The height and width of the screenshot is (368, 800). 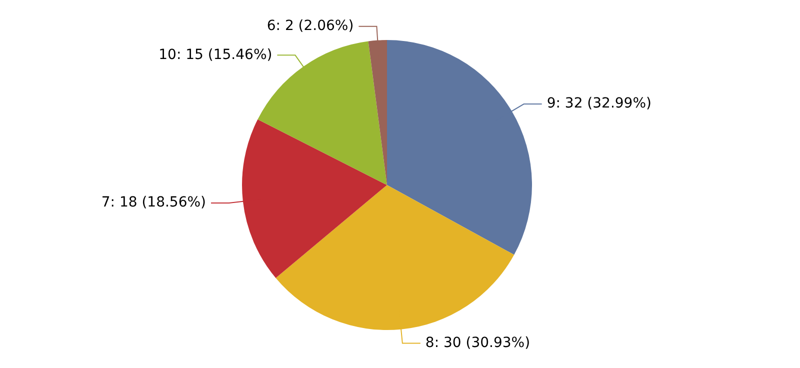 I want to click on slice-label: 10: 15 (15.46%), so click(x=215, y=54).